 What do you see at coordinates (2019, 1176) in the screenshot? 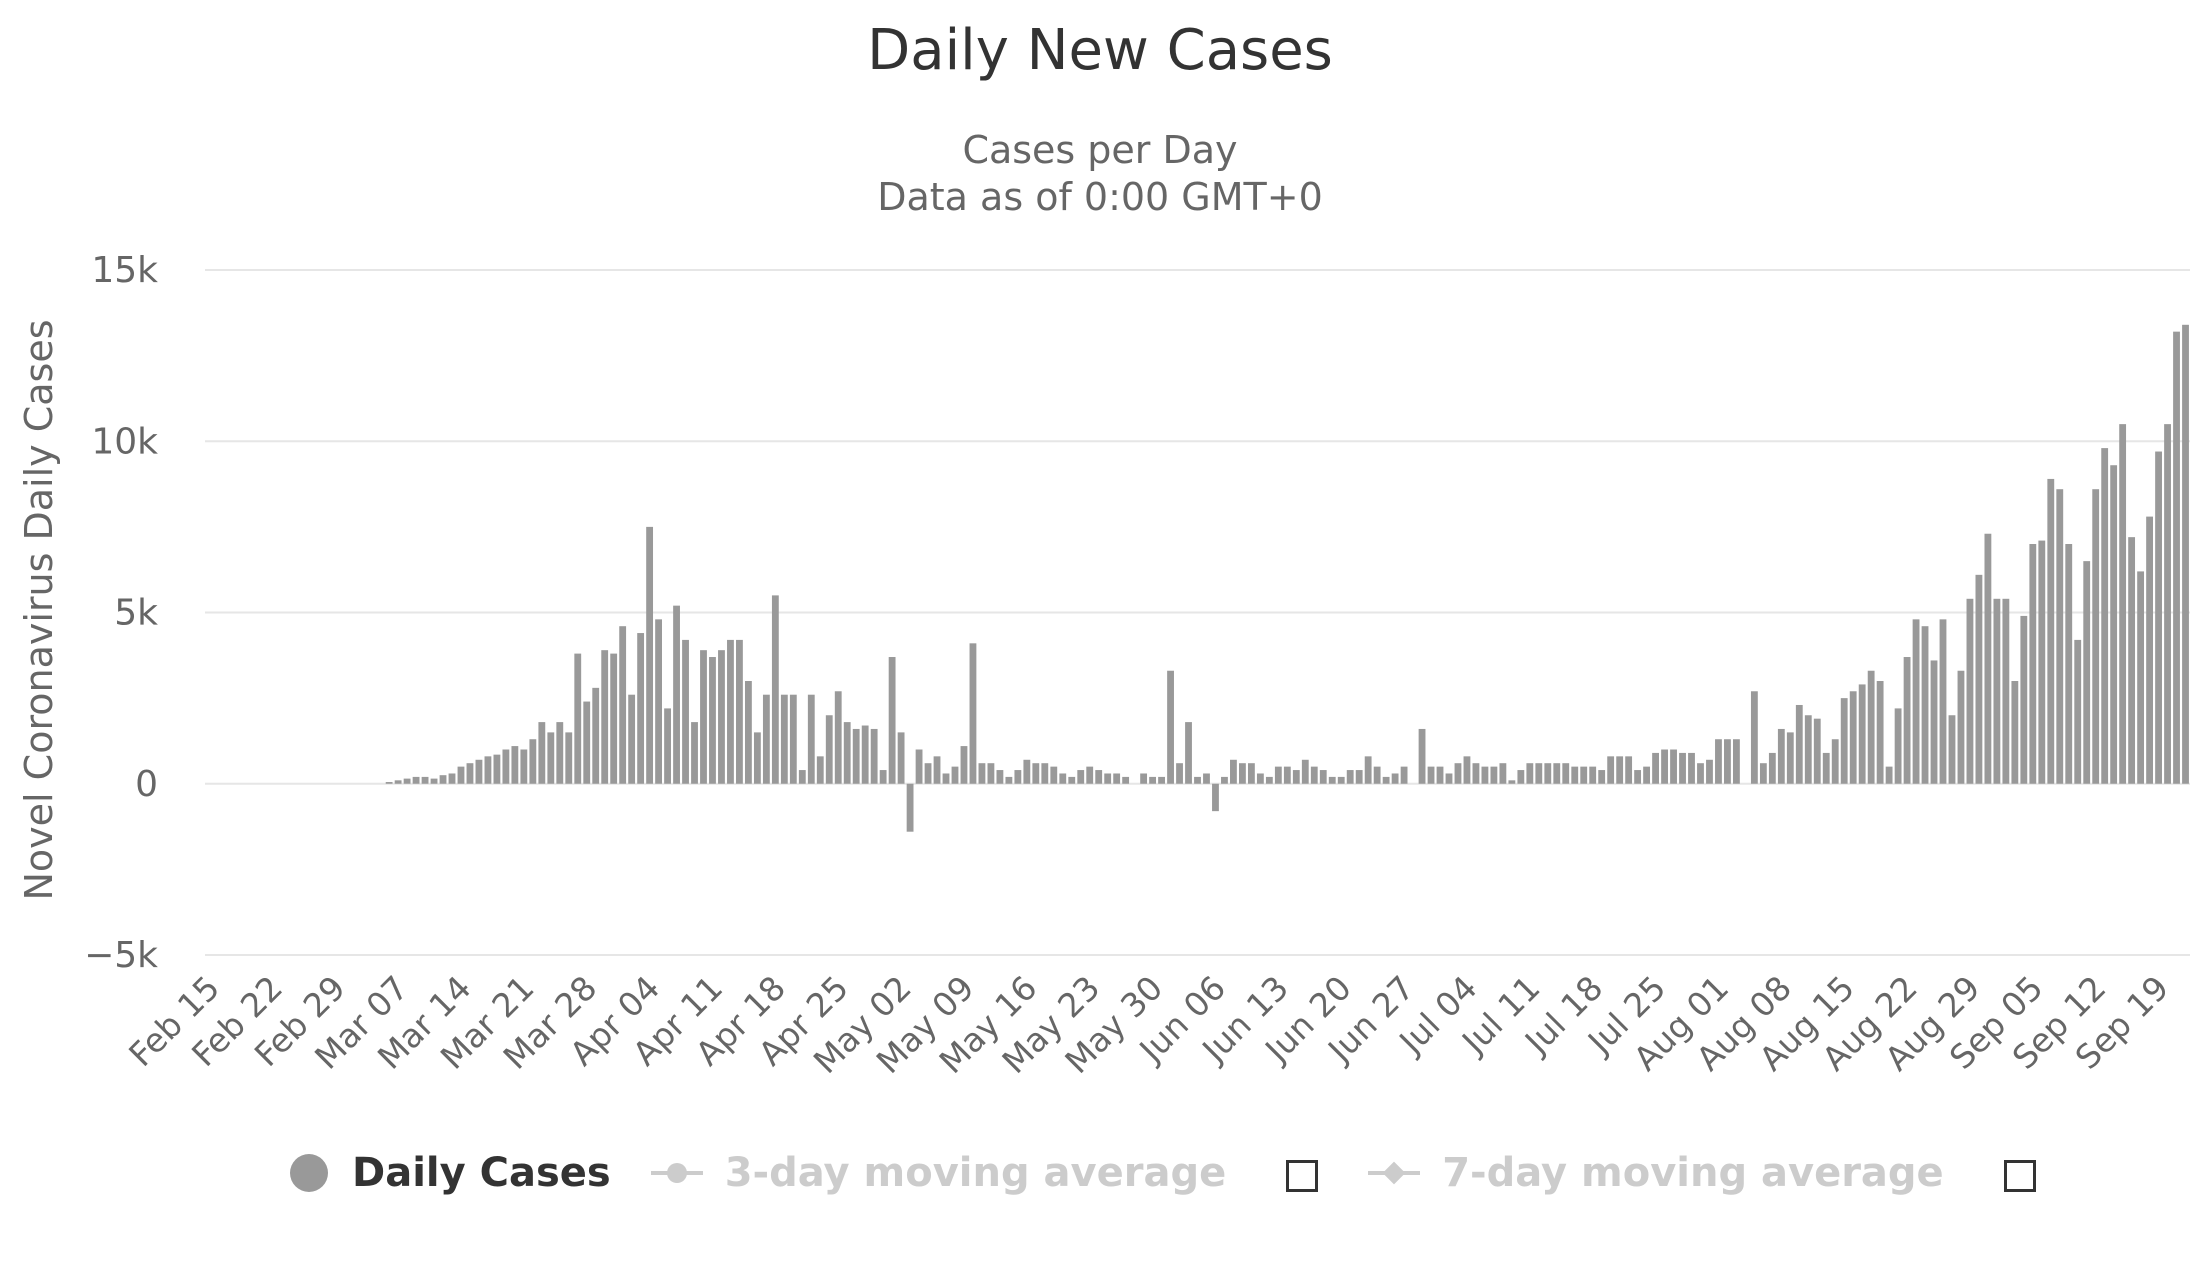
I see `7day-average-checkbox` at bounding box center [2019, 1176].